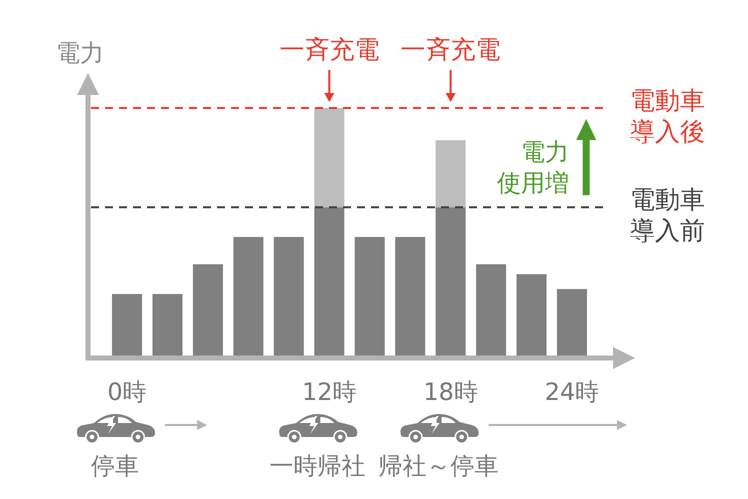  I want to click on x-tick-label: 12時, so click(329, 392).